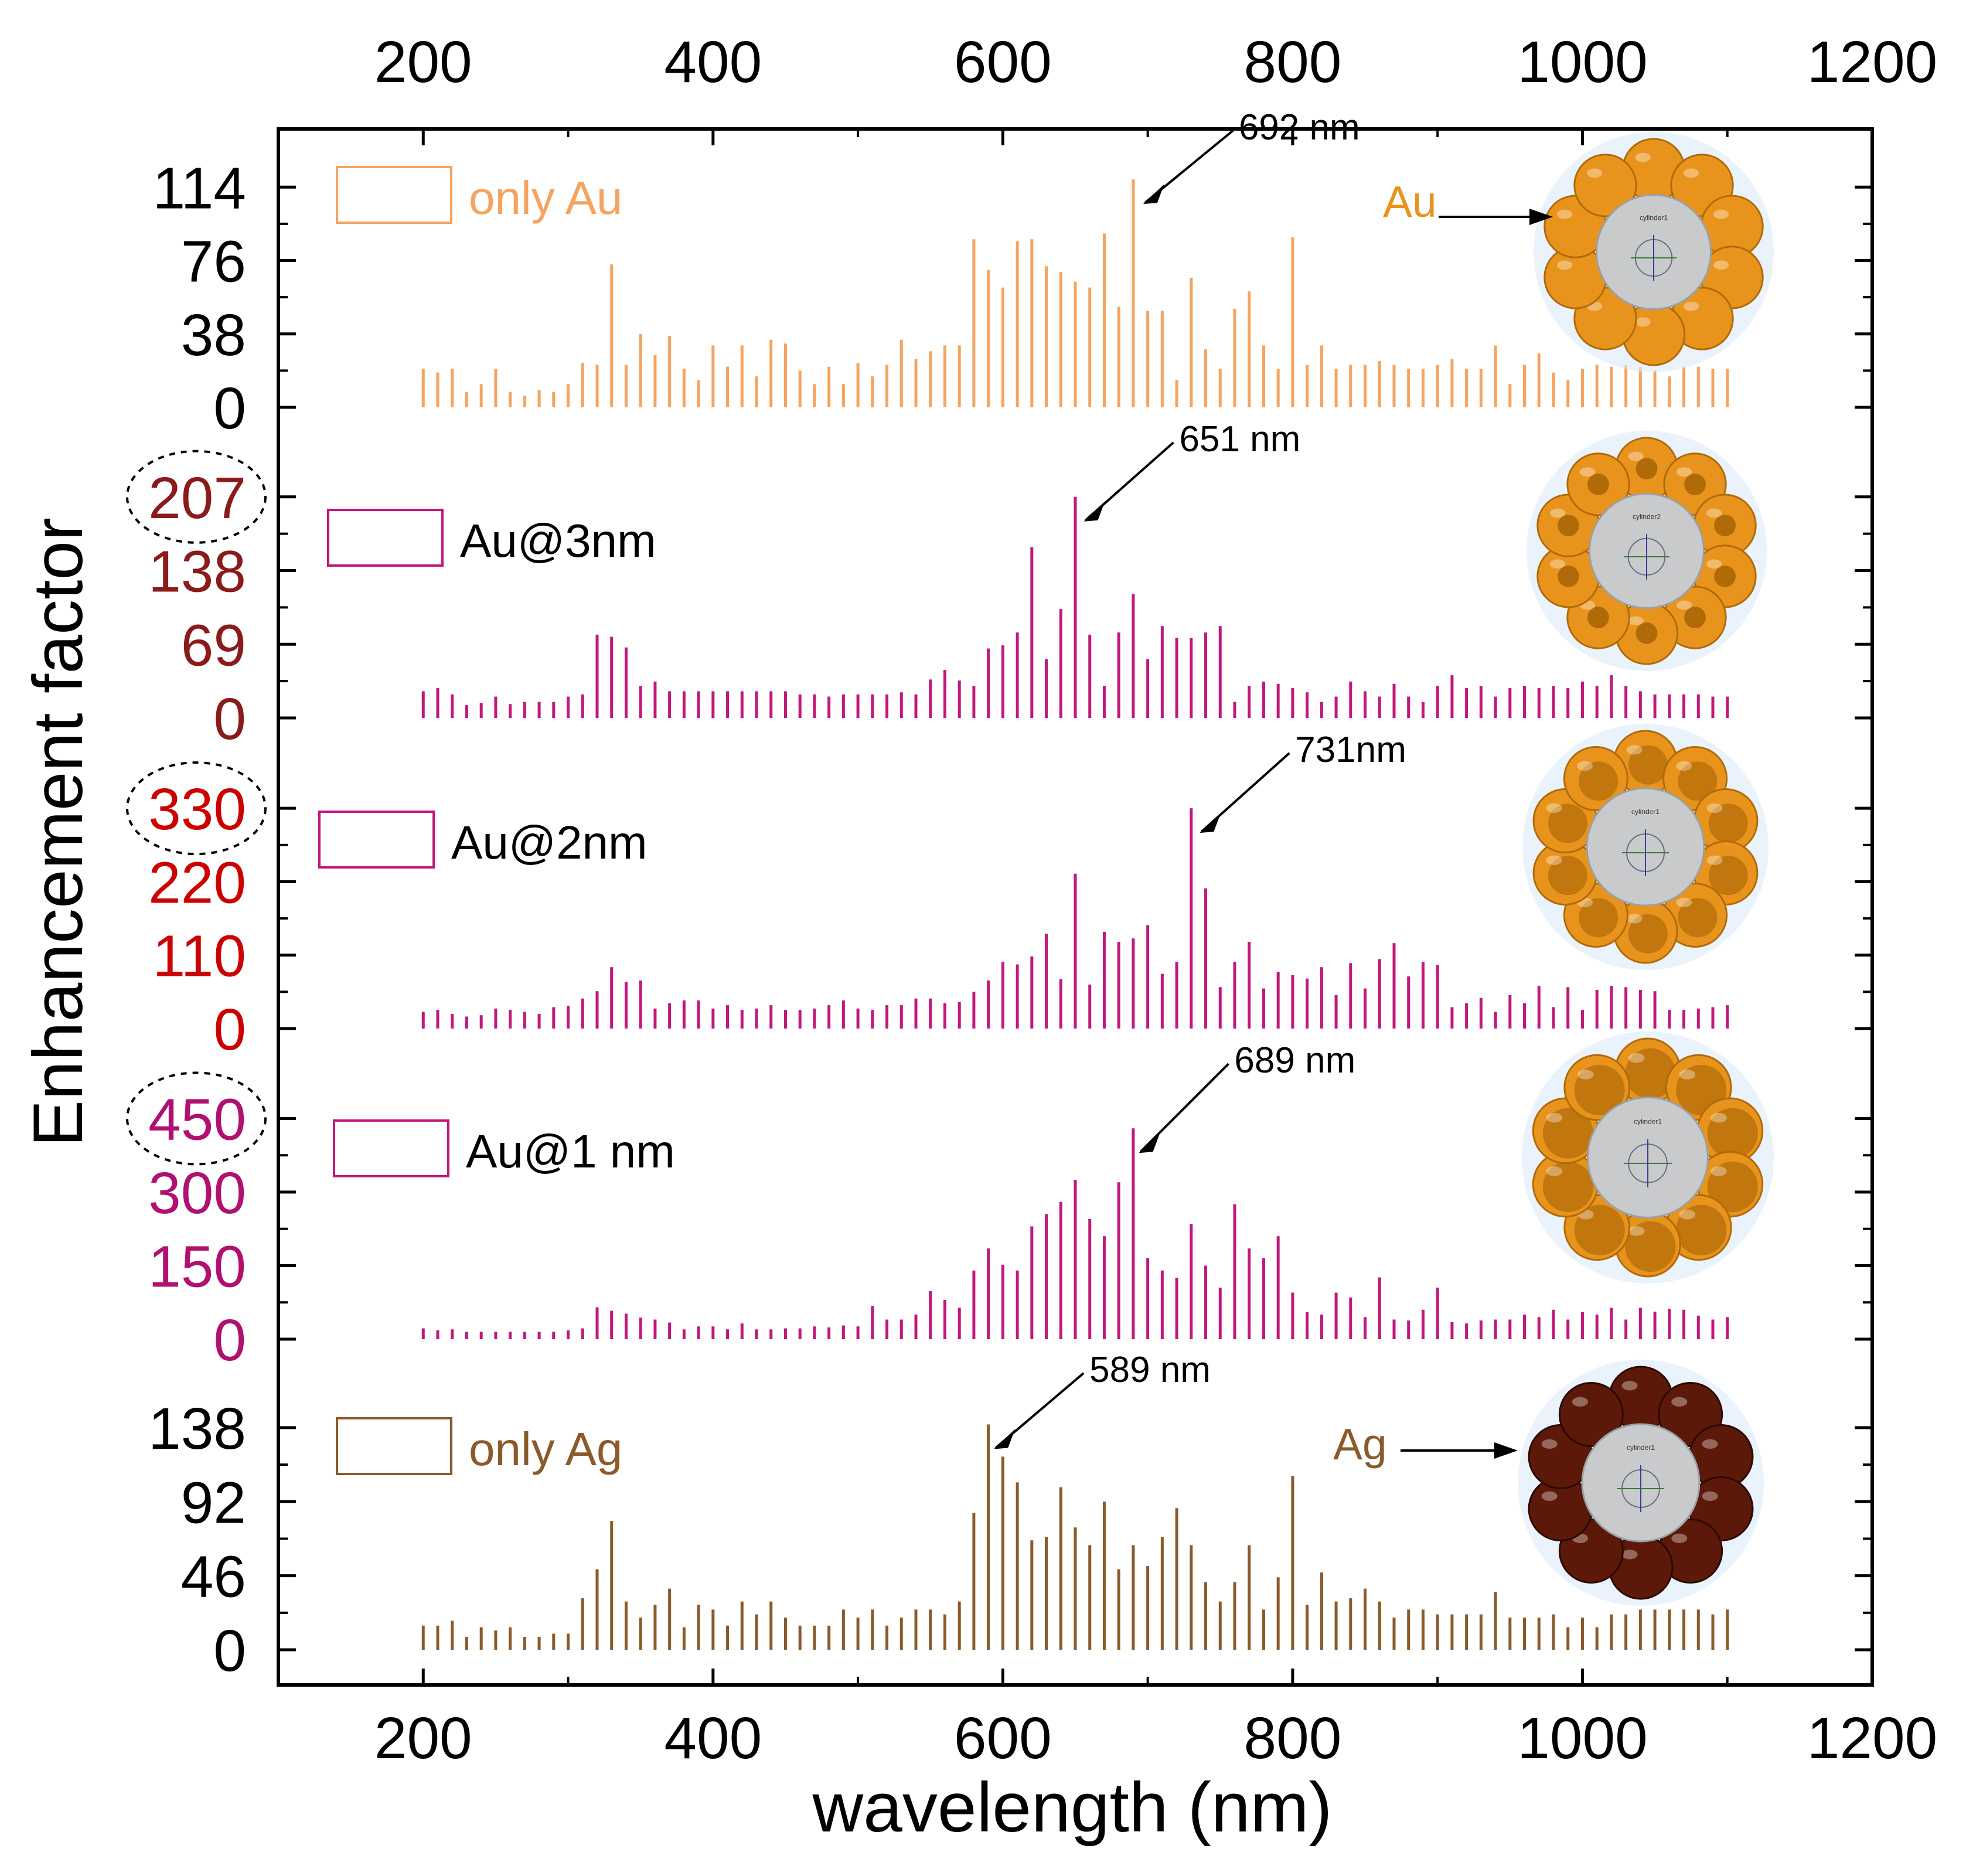 This screenshot has width=1966, height=1876. What do you see at coordinates (423, 62) in the screenshot?
I see `x-tick-label-top: 200` at bounding box center [423, 62].